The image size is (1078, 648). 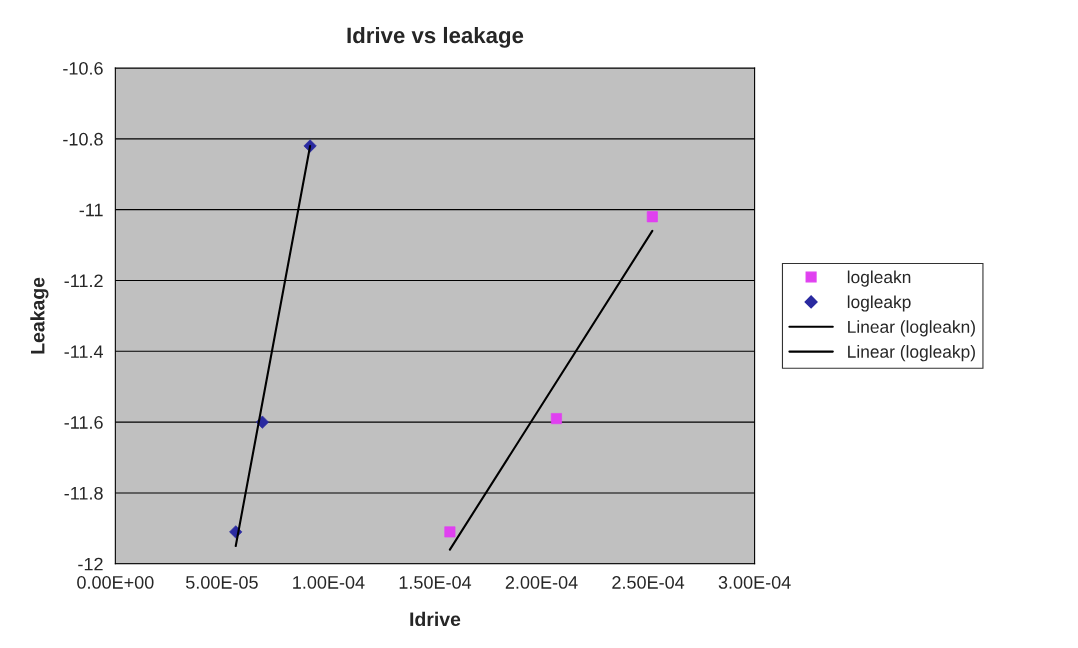 What do you see at coordinates (911, 353) in the screenshot?
I see `legend-label: Linear (logleakp)` at bounding box center [911, 353].